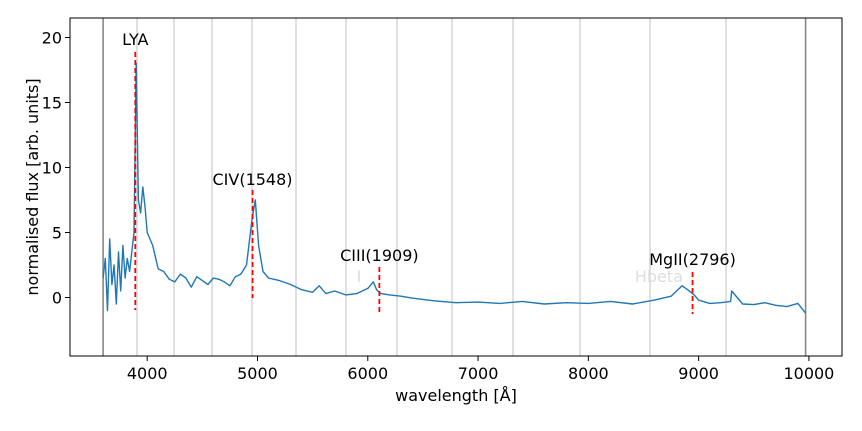 This screenshot has width=862, height=431. I want to click on y-tick-label: 5, so click(57, 233).